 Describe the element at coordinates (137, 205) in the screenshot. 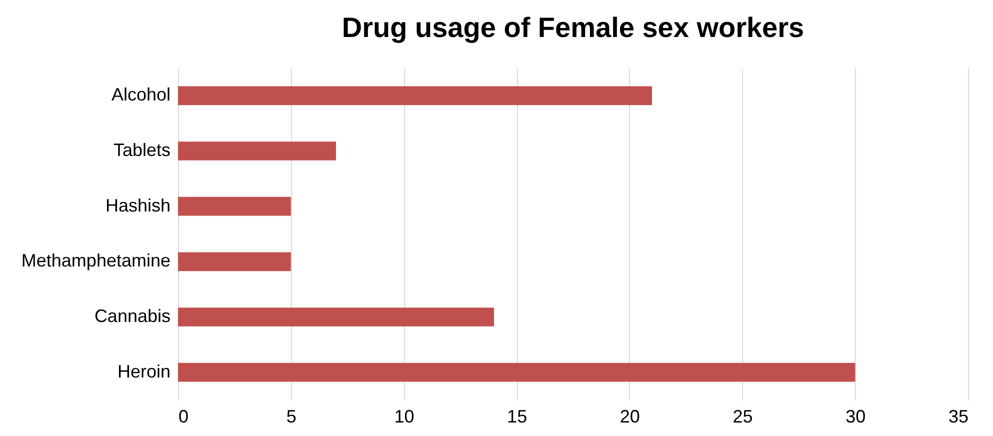

I see `y-tick-label: Hashish` at that location.